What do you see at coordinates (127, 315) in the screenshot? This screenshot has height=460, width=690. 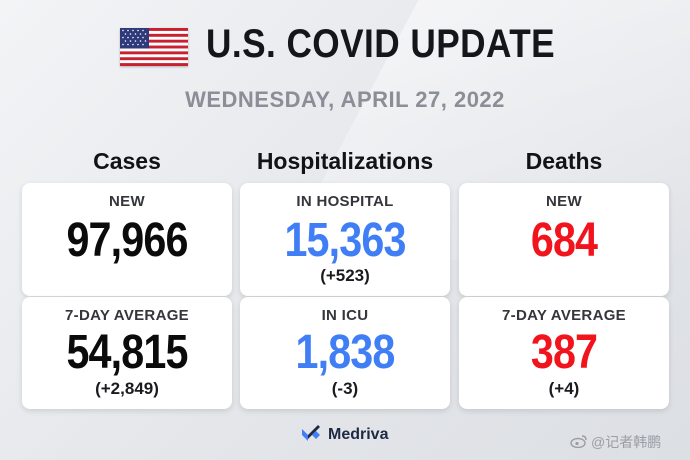 I see `cases-average-label: 7-DAY AVERAGE` at bounding box center [127, 315].